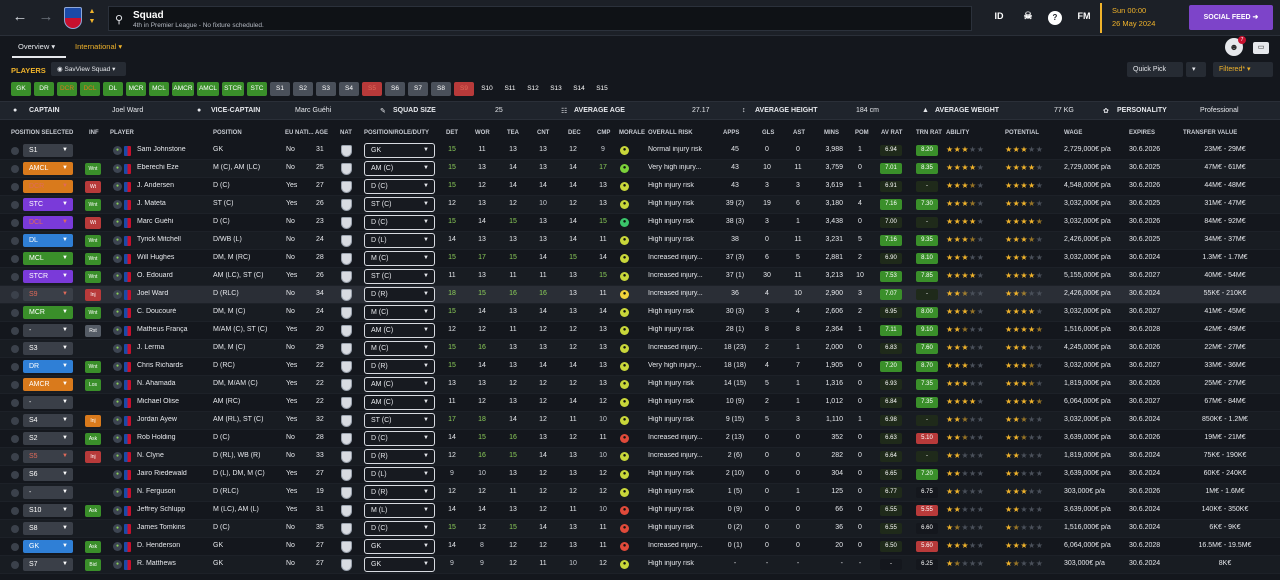 This screenshot has height=580, width=1280. What do you see at coordinates (670, 133) in the screenshot?
I see `col-overall-risk: OVERALL RISK` at bounding box center [670, 133].